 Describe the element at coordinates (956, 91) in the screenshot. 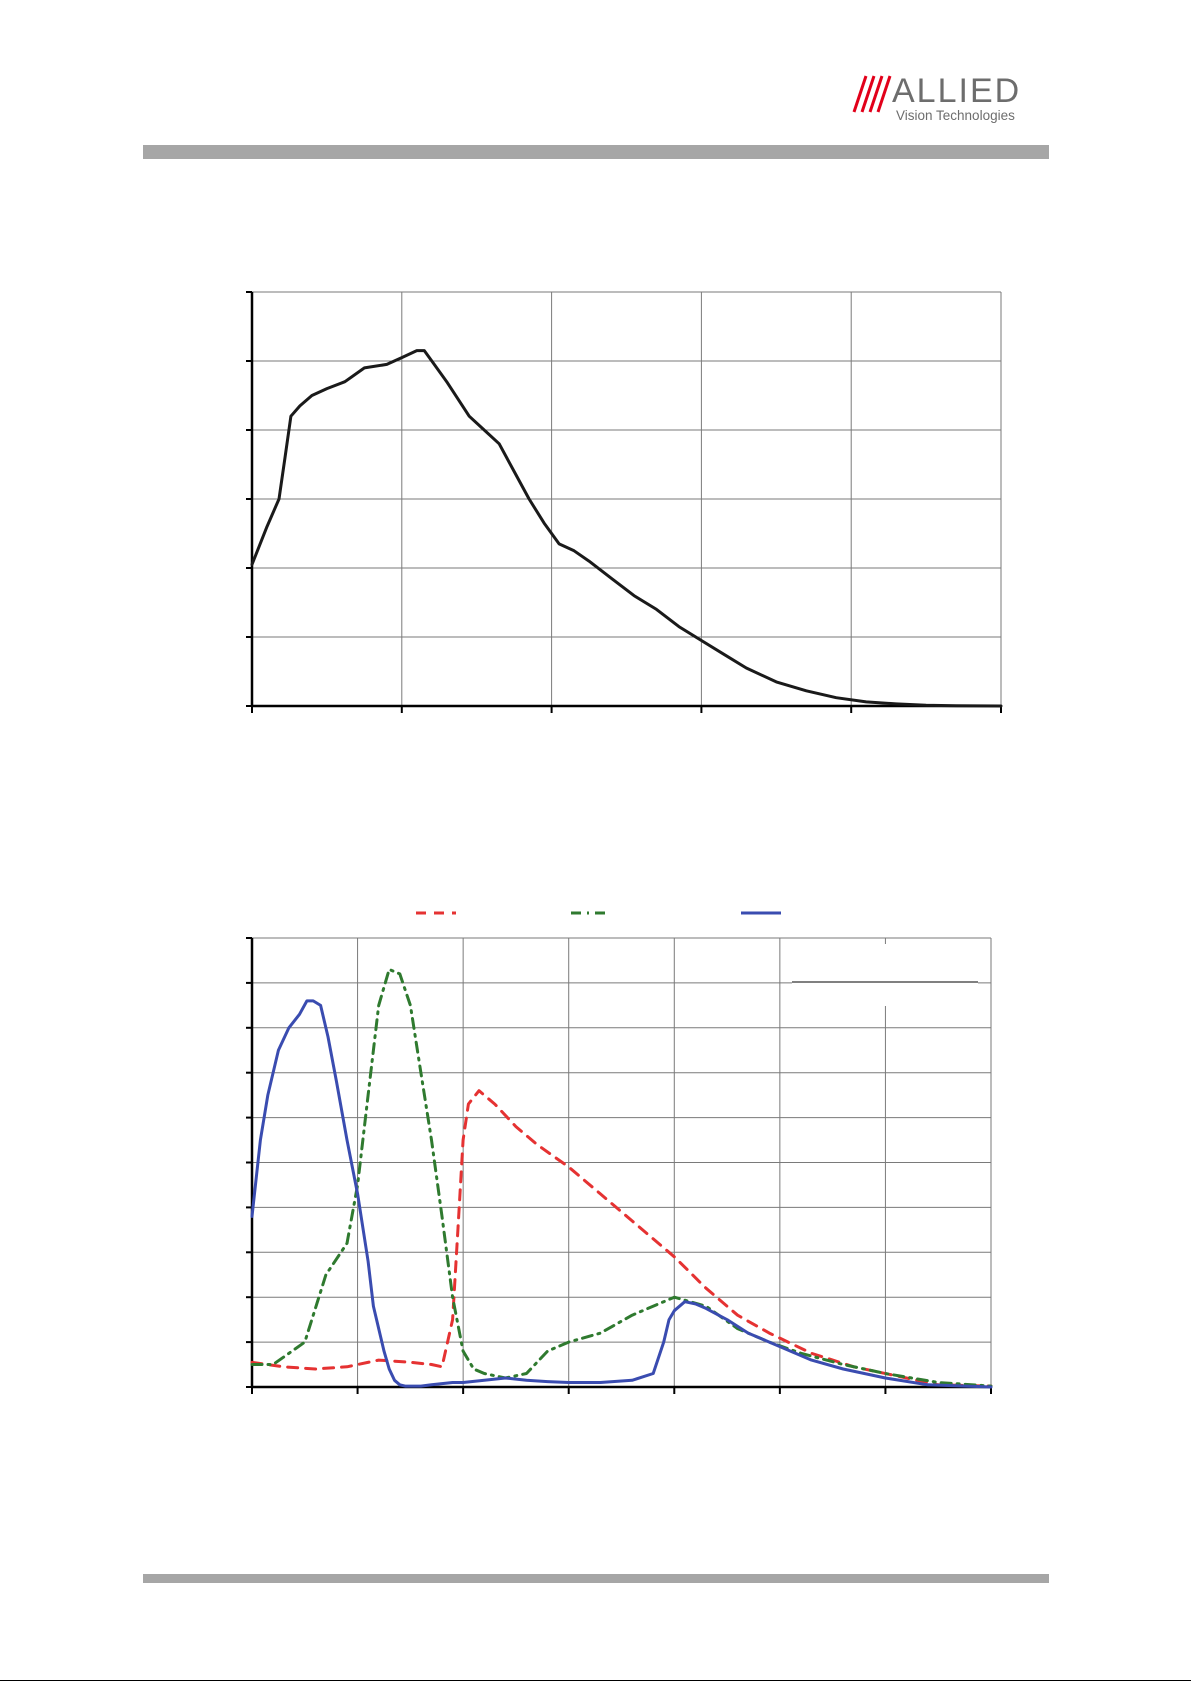

I see `logo-brand-name: ALLIED` at that location.